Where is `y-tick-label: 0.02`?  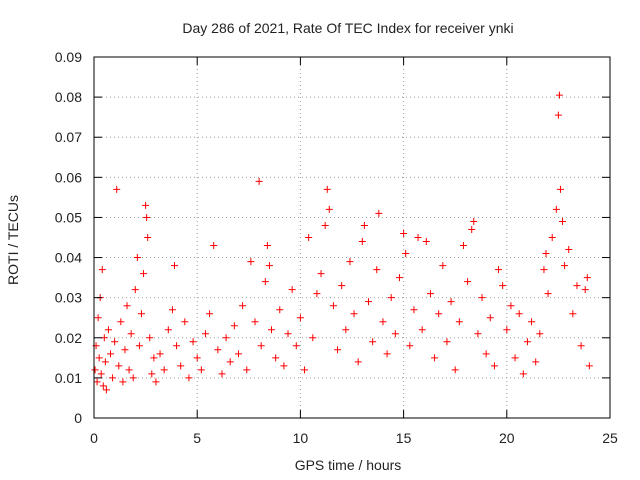 y-tick-label: 0.02 is located at coordinates (68, 338).